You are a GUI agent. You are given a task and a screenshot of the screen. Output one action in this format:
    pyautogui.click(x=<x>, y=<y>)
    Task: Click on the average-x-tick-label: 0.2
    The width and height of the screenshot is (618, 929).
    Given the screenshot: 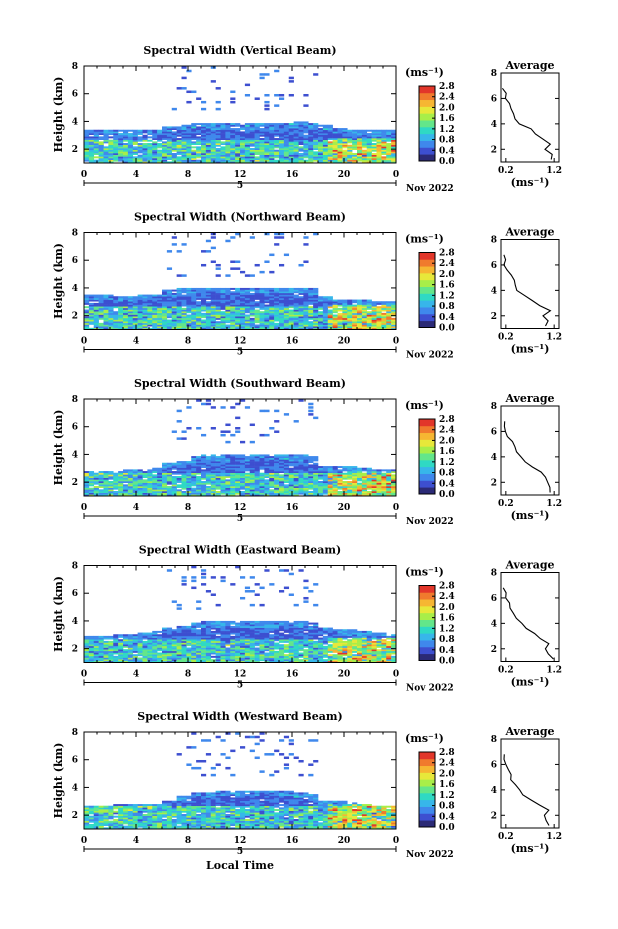 What is the action you would take?
    pyautogui.click(x=506, y=504)
    